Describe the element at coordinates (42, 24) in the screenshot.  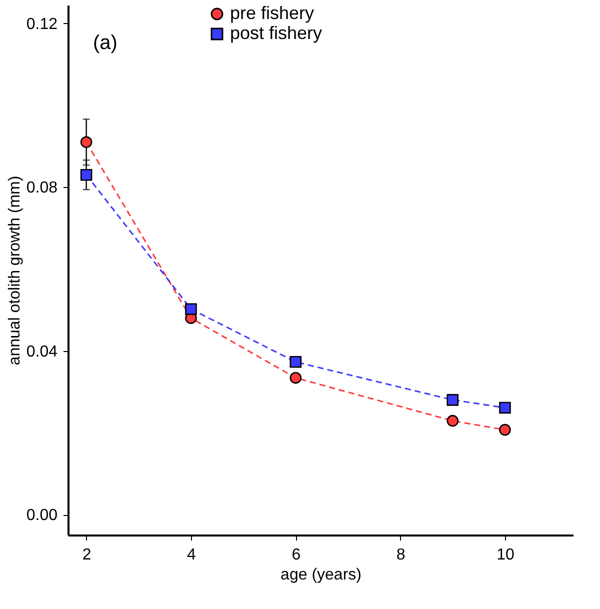
I see `y-tick-label: 0.12` at that location.